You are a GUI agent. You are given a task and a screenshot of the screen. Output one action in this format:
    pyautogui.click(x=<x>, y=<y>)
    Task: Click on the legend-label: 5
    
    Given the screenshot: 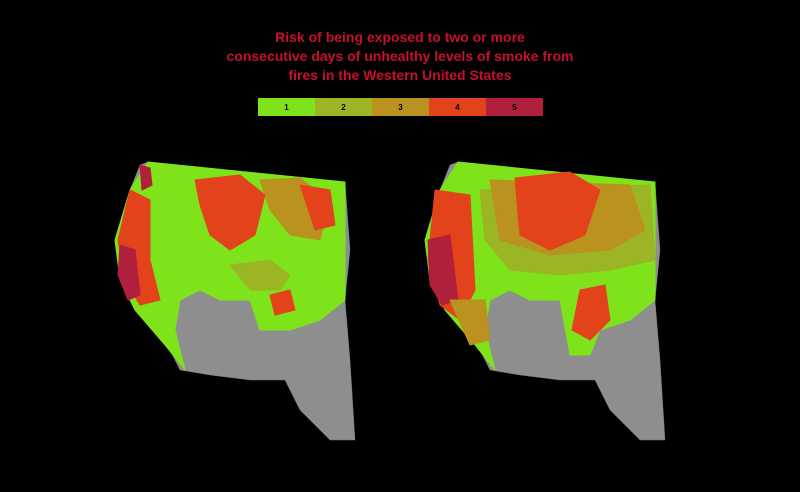 What is the action you would take?
    pyautogui.click(x=514, y=107)
    